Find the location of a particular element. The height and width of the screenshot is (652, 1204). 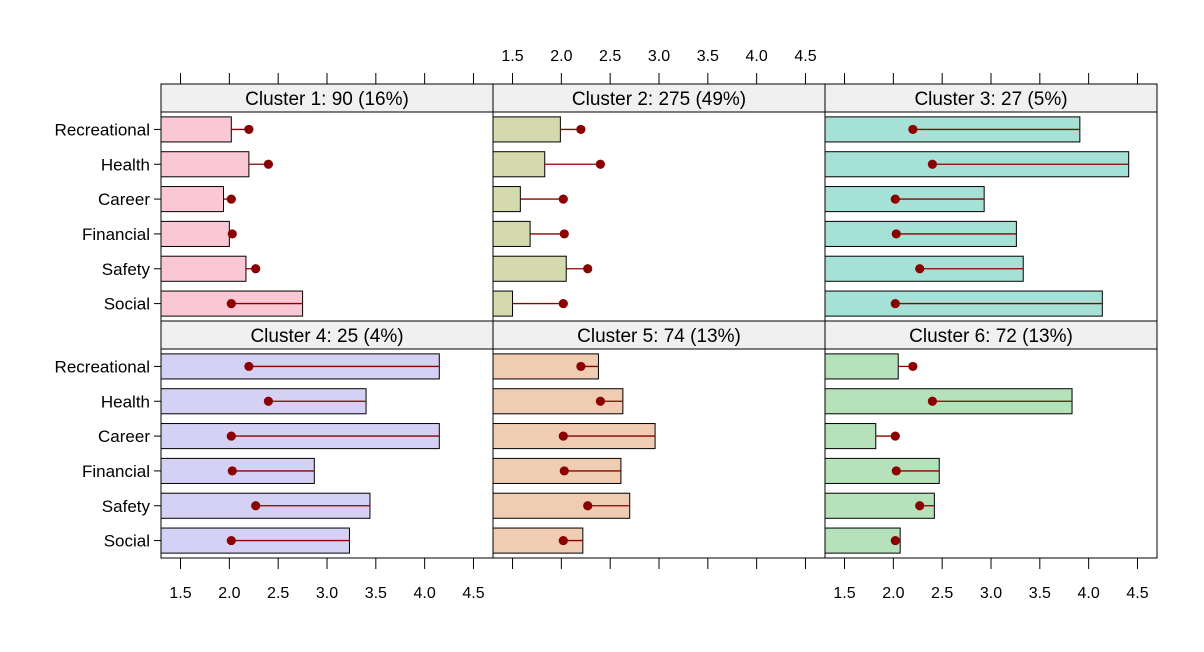

x-tick-label-top: 4.5 is located at coordinates (805, 56).